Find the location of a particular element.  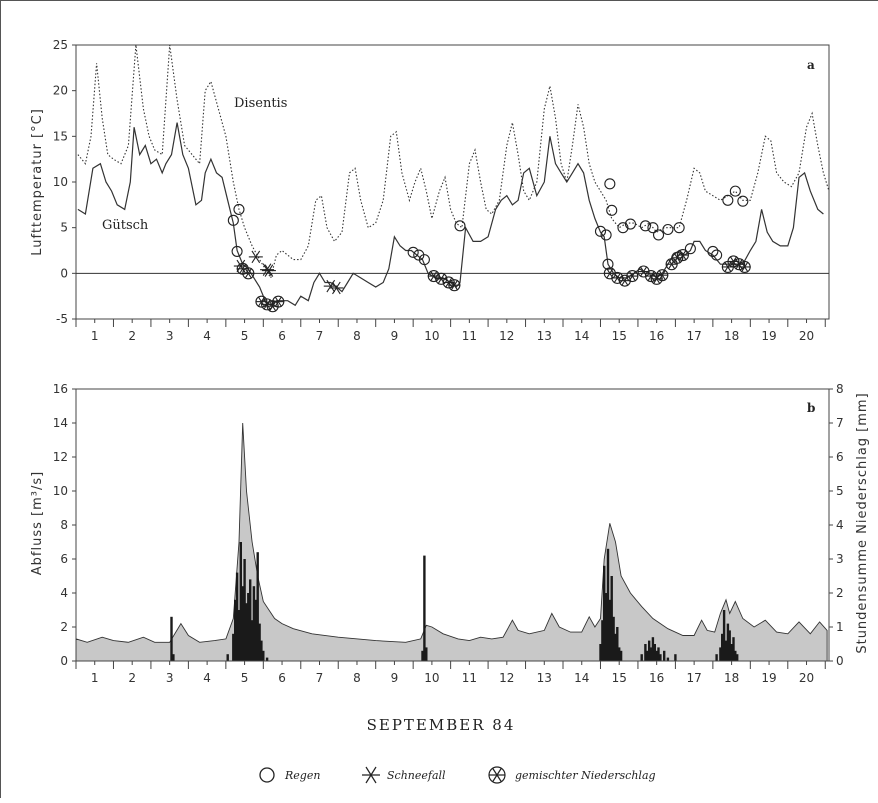

legend-item-schneefall: Schneefall is located at coordinates (404, 775).